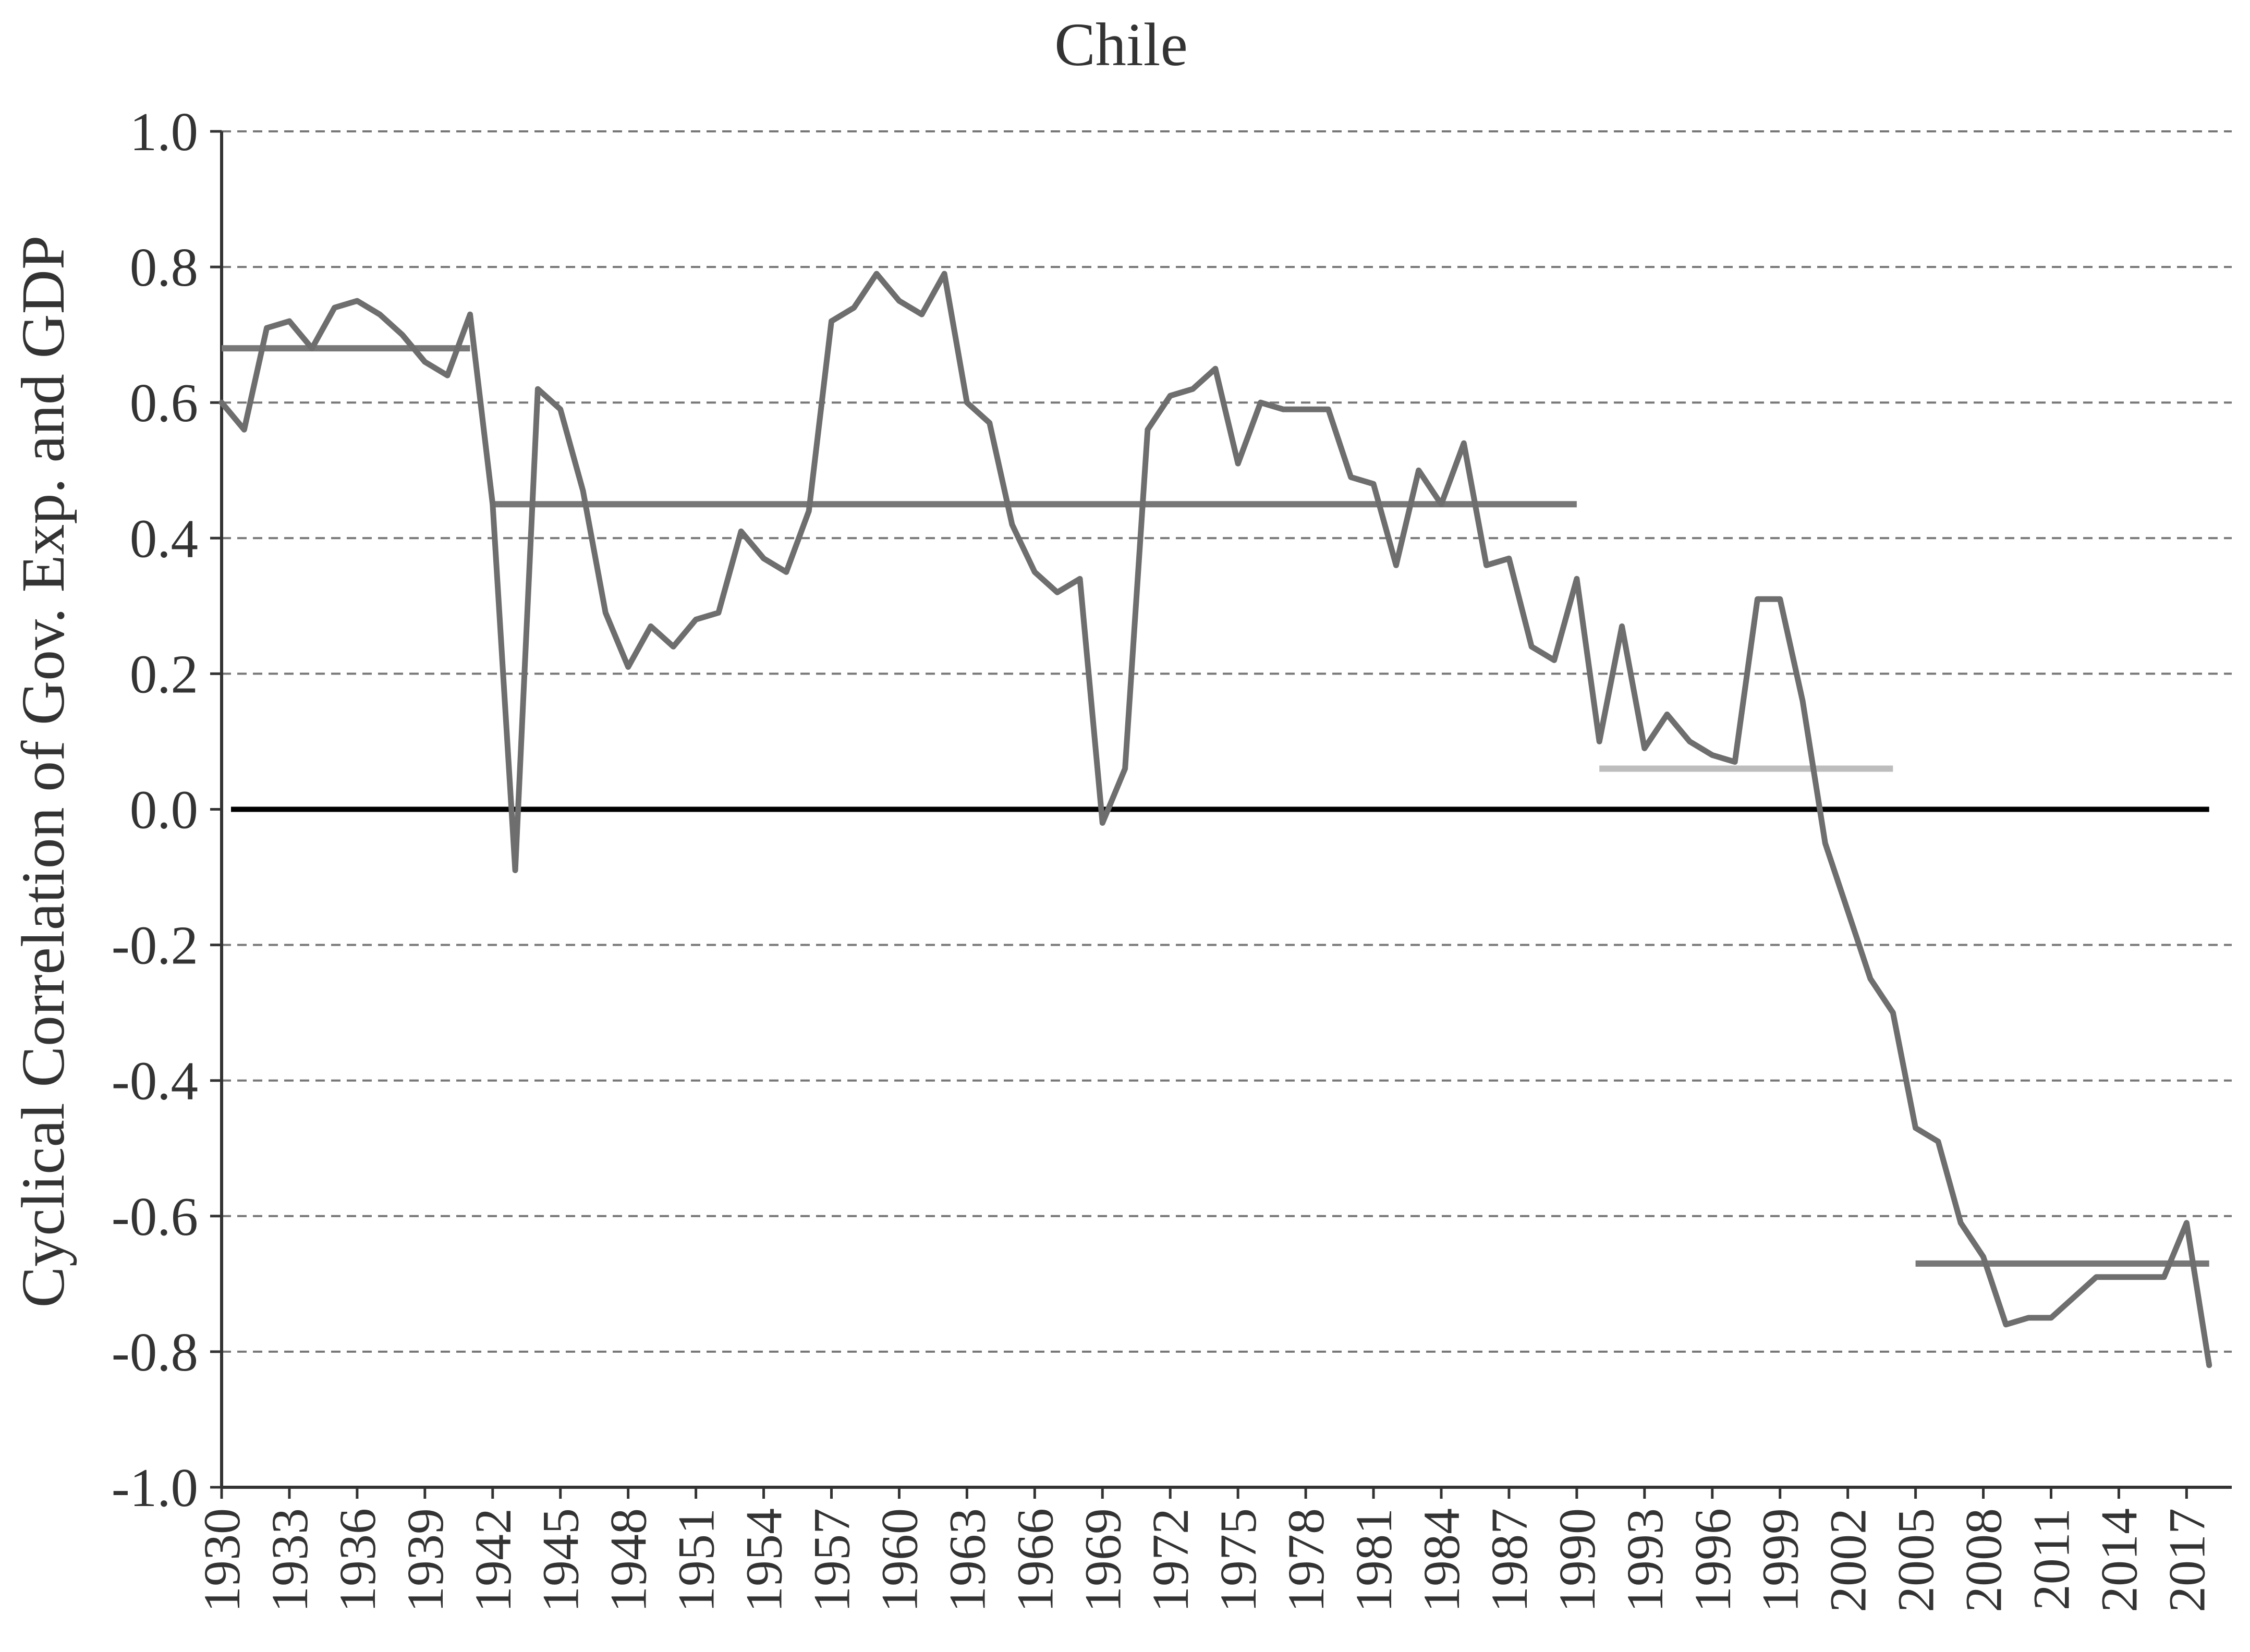 The width and height of the screenshot is (2250, 1652). What do you see at coordinates (164, 809) in the screenshot?
I see `y-tick-label: 0.0` at bounding box center [164, 809].